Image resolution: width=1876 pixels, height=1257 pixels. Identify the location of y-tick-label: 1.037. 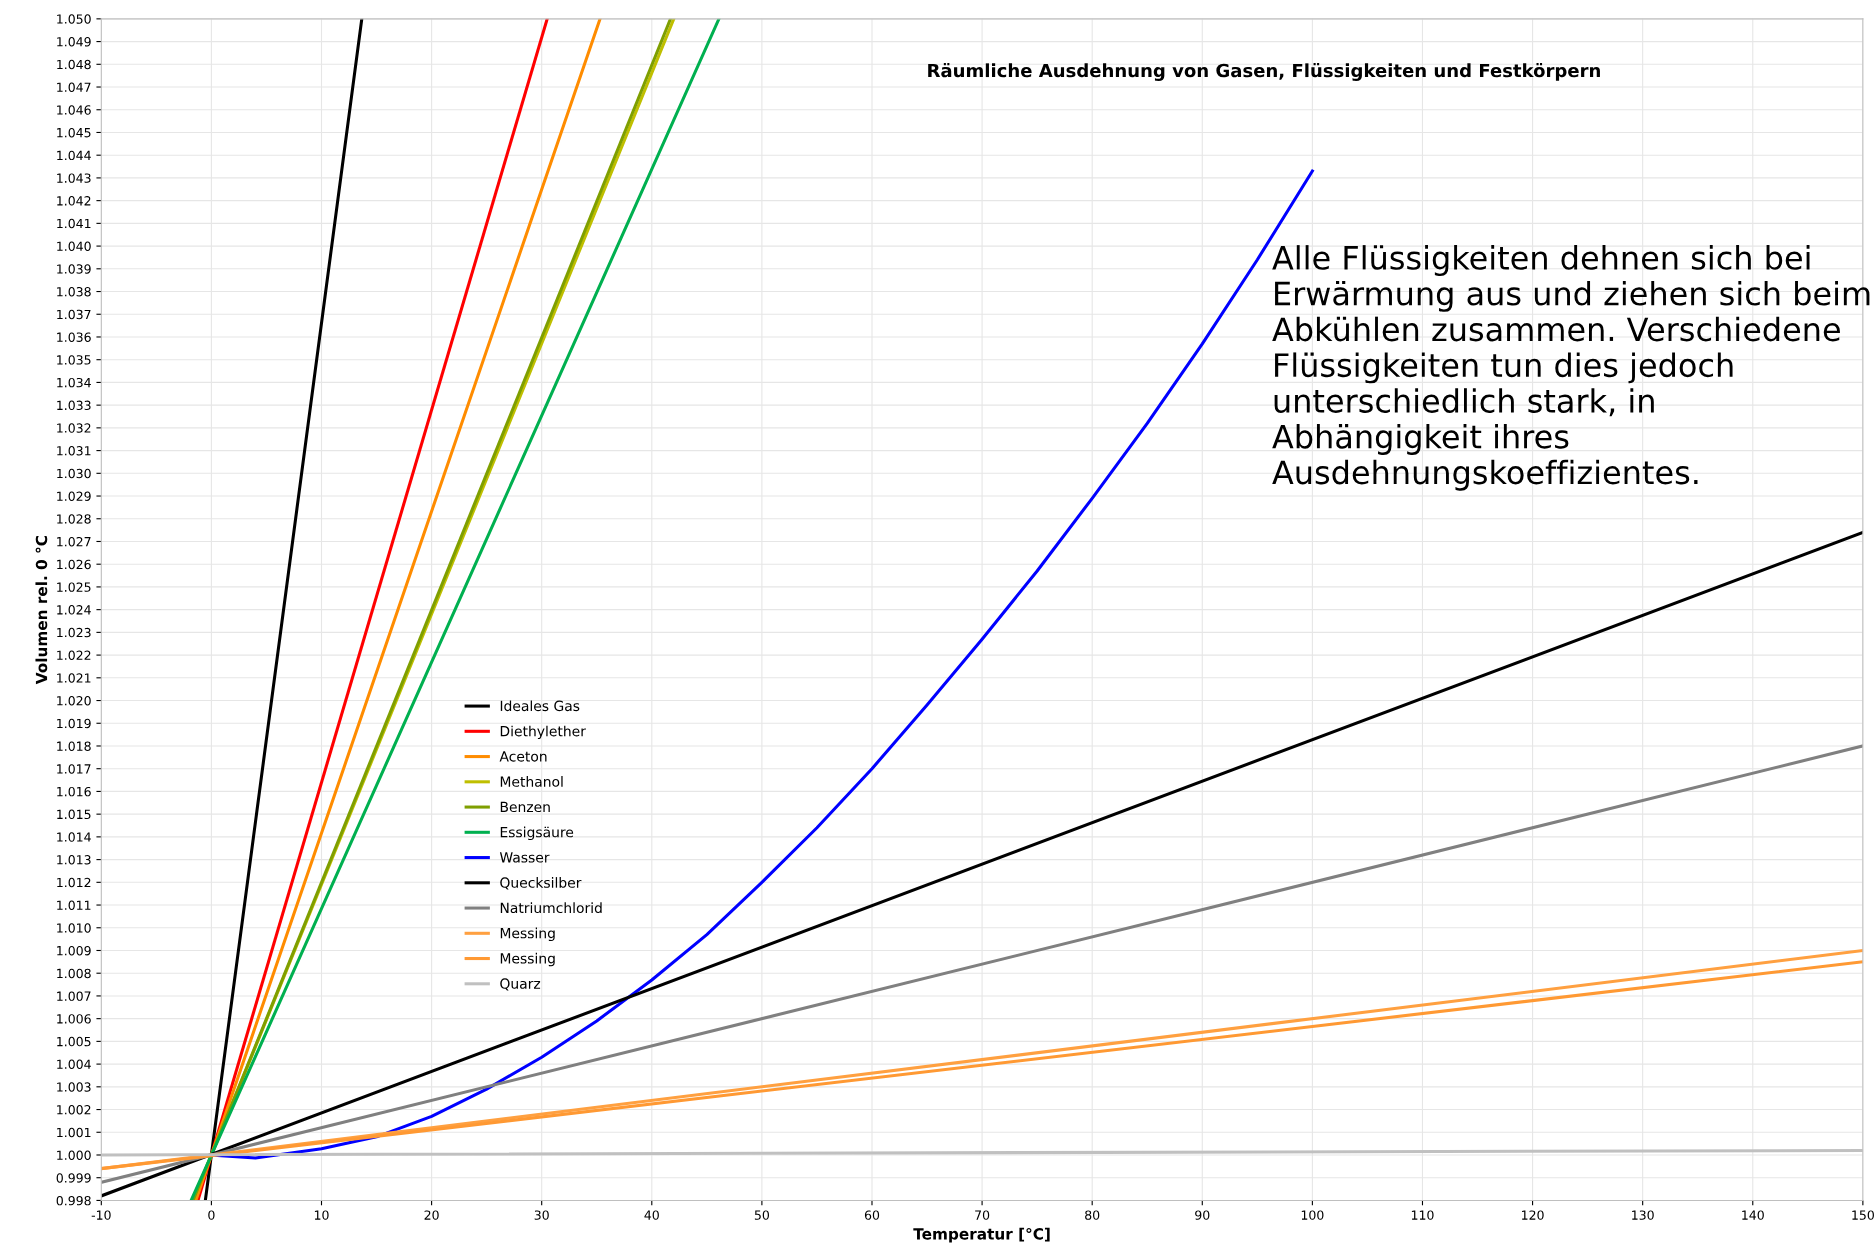
(74, 314).